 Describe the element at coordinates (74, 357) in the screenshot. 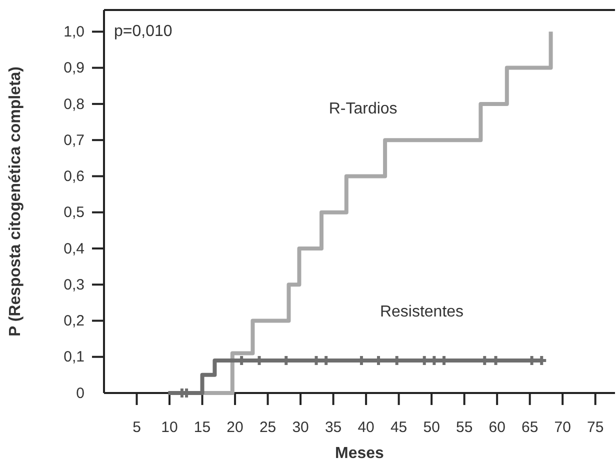

I see `y-tick-label: 0,1` at that location.